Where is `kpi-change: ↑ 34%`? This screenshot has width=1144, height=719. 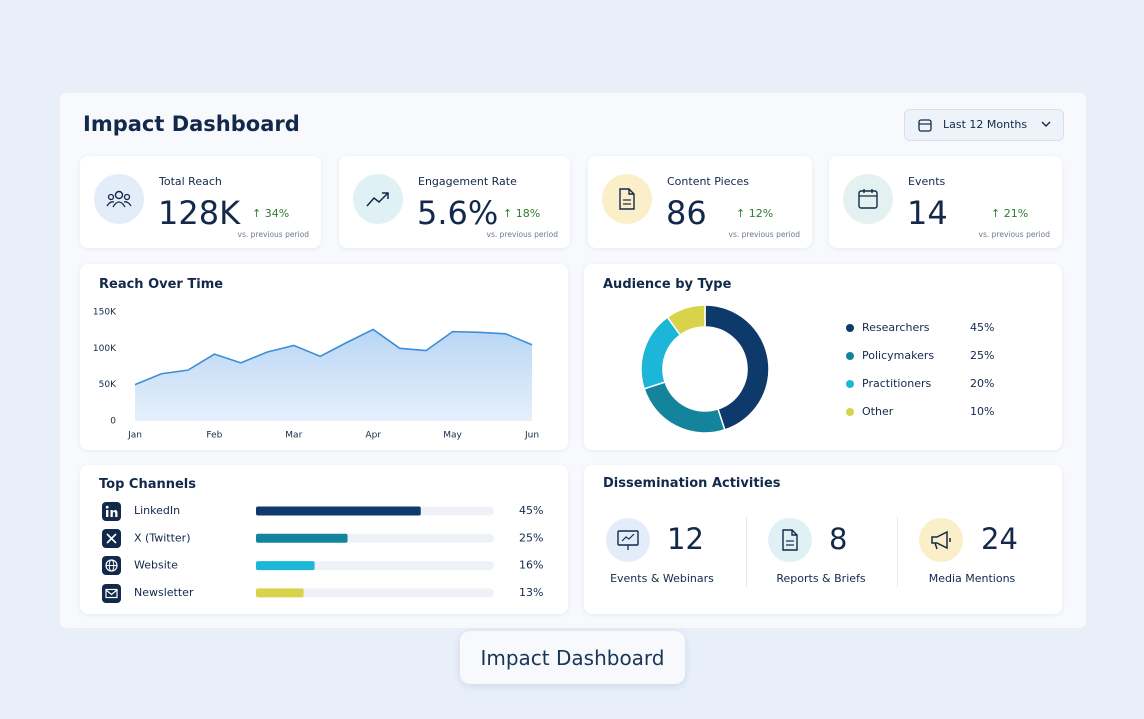
kpi-change: ↑ 34% is located at coordinates (271, 213).